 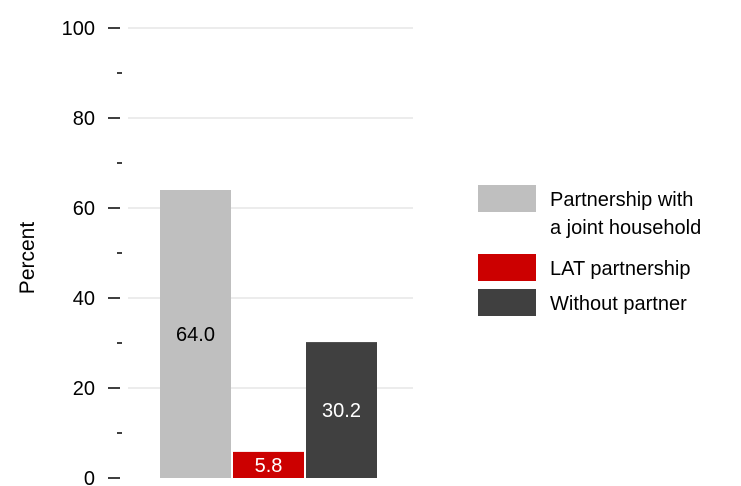 I want to click on bar-value-label: 30.2, so click(x=341, y=411).